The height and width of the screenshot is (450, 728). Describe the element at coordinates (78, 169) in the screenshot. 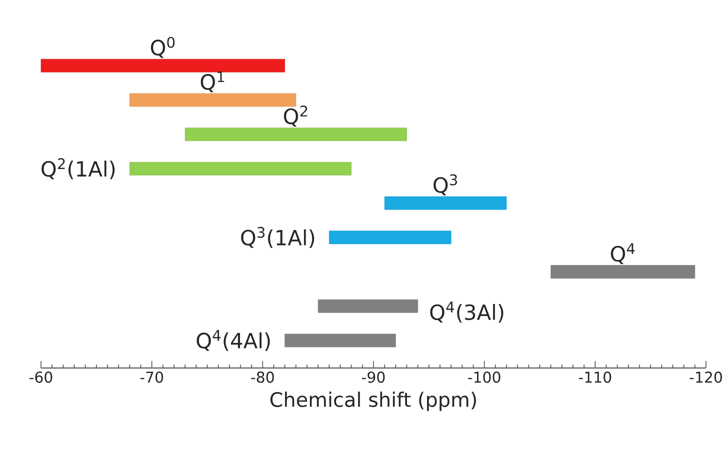

I see `y-tick-label: Q$^{2}$(1Al)` at that location.